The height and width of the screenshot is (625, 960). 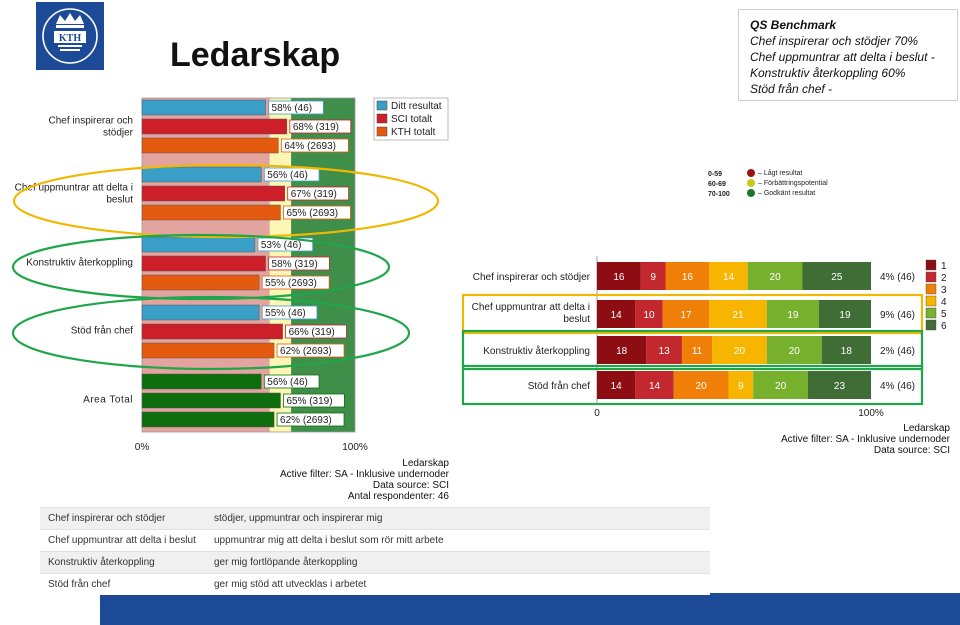 I want to click on segment-label: 18, so click(x=622, y=351).